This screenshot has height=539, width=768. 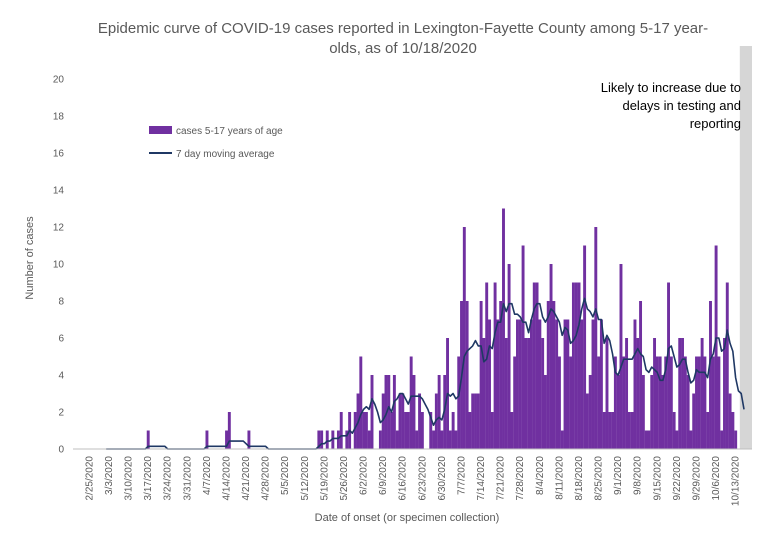 What do you see at coordinates (246, 478) in the screenshot?
I see `x-tick-label: 4/21/2020` at bounding box center [246, 478].